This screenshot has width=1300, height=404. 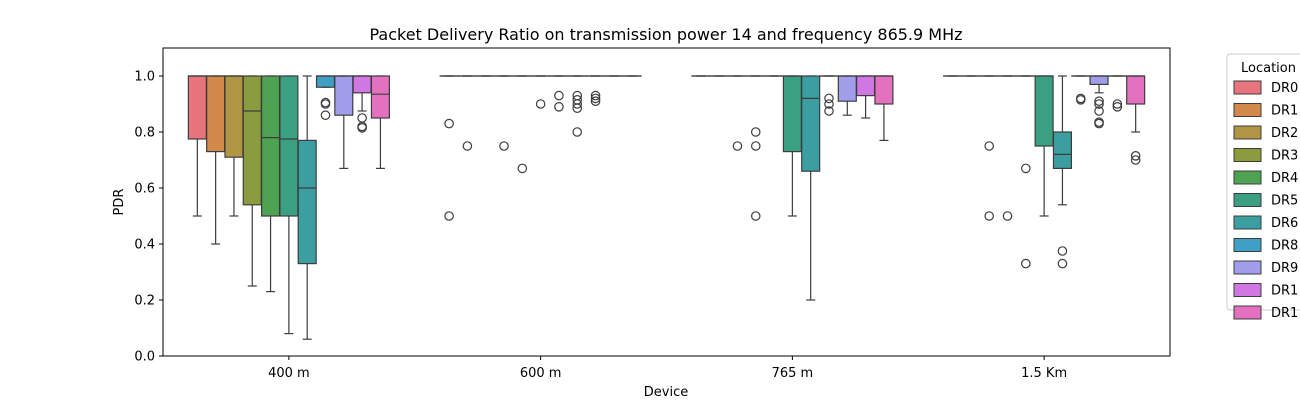 I want to click on y-axis: 0.00.20.40.60.81.0, so click(x=148, y=217).